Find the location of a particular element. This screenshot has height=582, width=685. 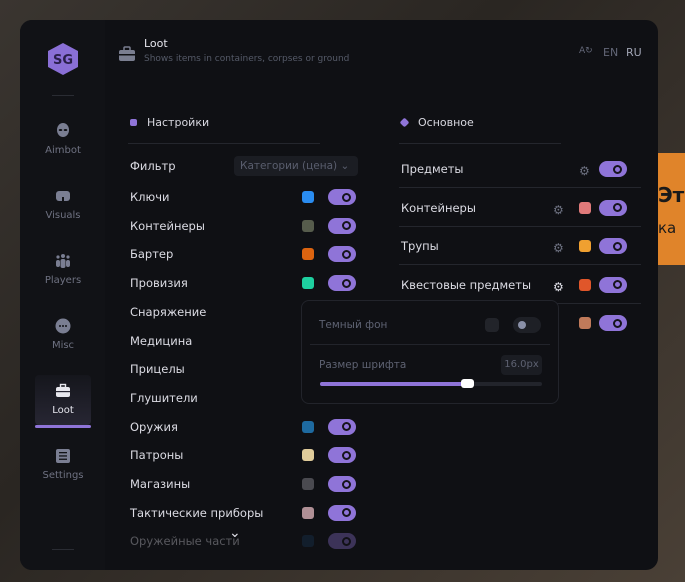

diamond-icon is located at coordinates (404, 122).